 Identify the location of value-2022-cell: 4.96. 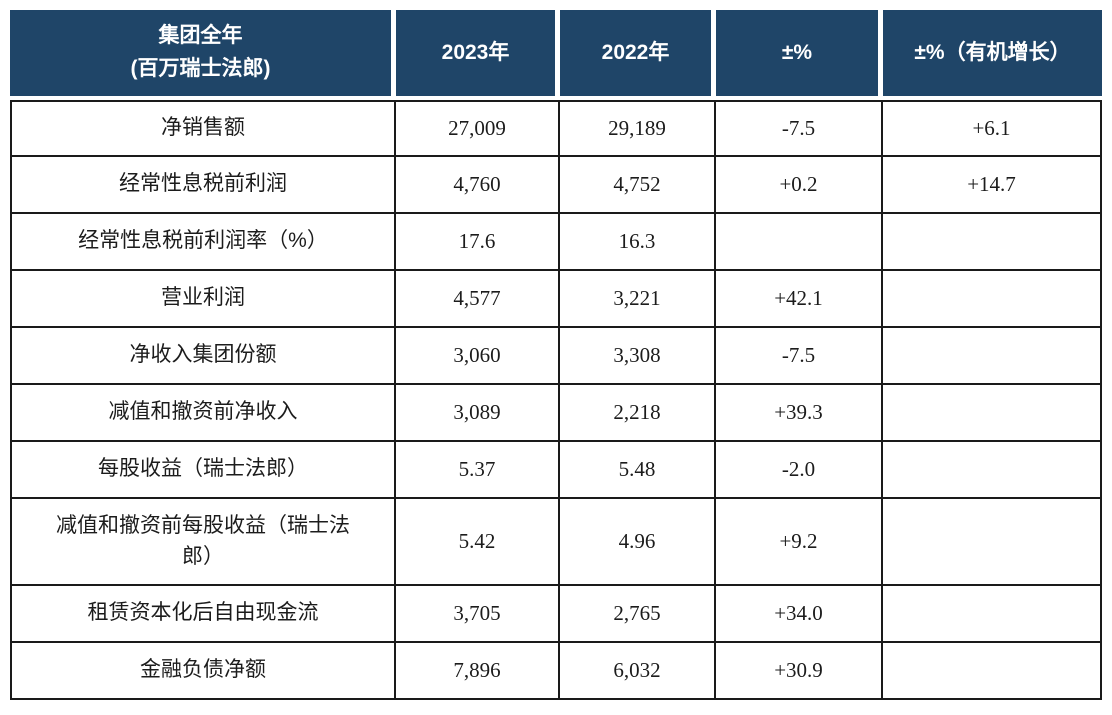
(638, 542).